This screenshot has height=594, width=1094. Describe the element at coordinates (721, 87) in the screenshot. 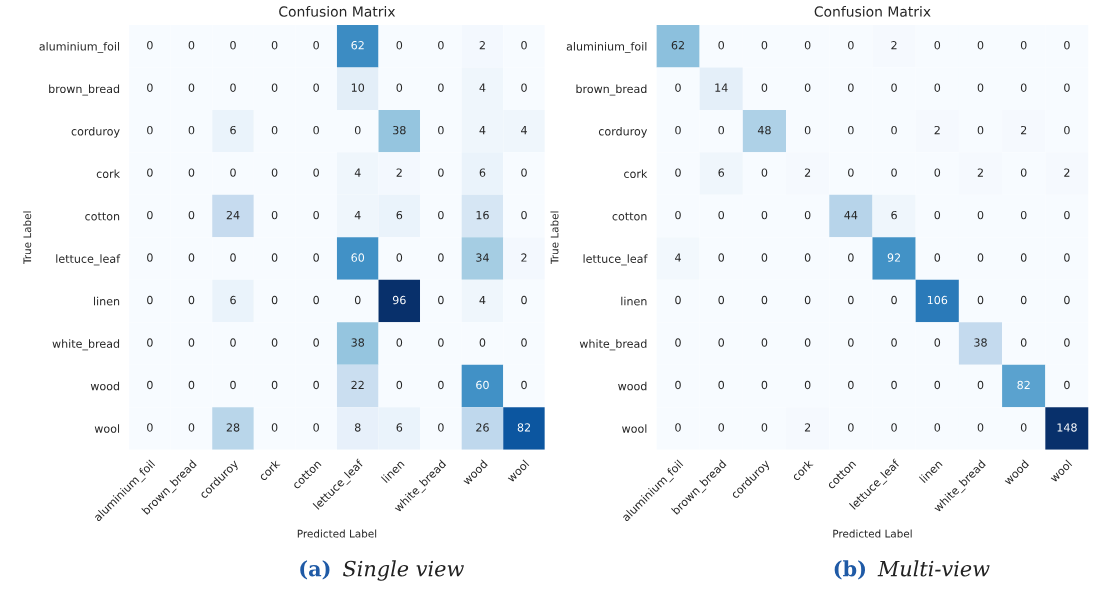

I see `data-label: 14` at that location.